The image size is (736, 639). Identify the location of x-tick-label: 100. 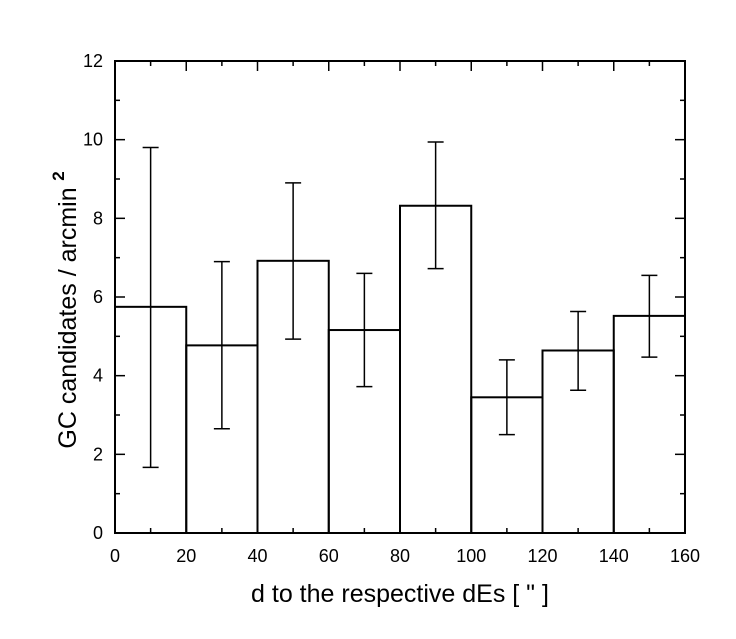
(471, 556).